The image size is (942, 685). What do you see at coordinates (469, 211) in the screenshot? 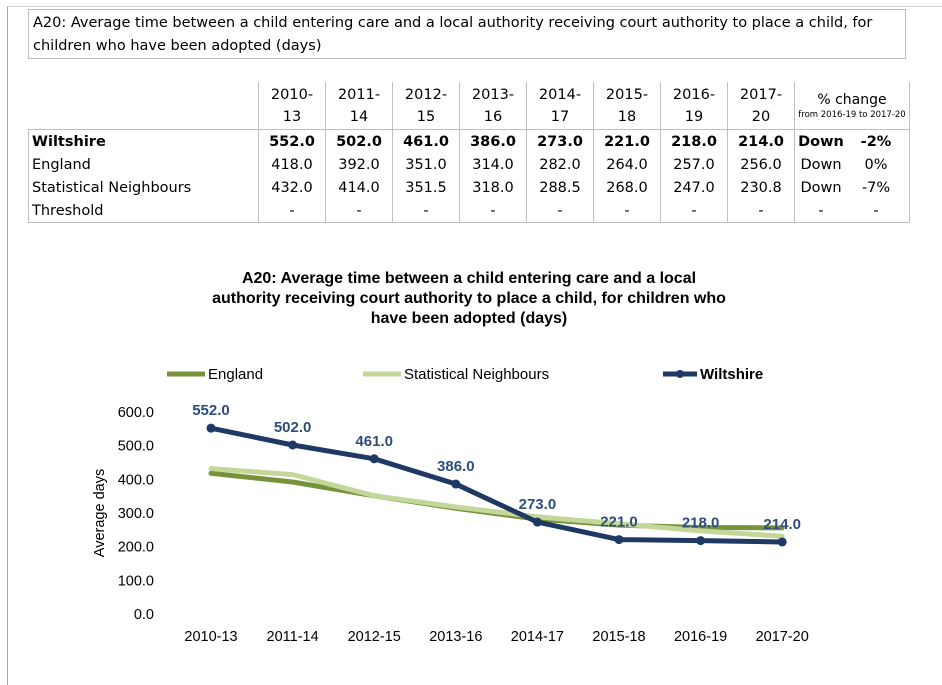
I see `table-row: Threshold - - - - - - - - - -` at bounding box center [469, 211].